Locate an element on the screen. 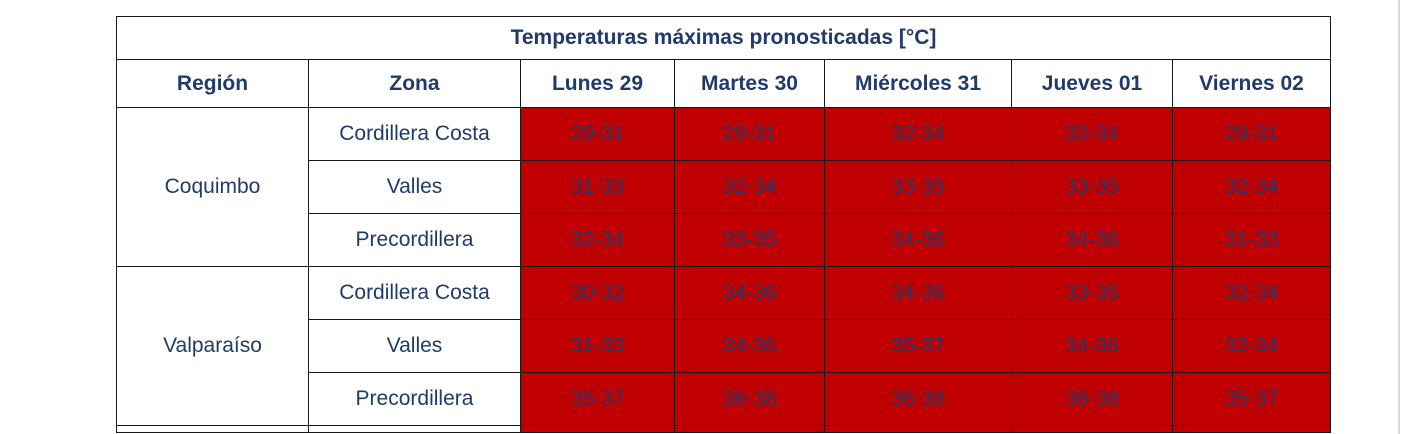 Image resolution: width=1414 pixels, height=434 pixels. title-row: Temperaturas máximas pronosticadas [°C] is located at coordinates (723, 38).